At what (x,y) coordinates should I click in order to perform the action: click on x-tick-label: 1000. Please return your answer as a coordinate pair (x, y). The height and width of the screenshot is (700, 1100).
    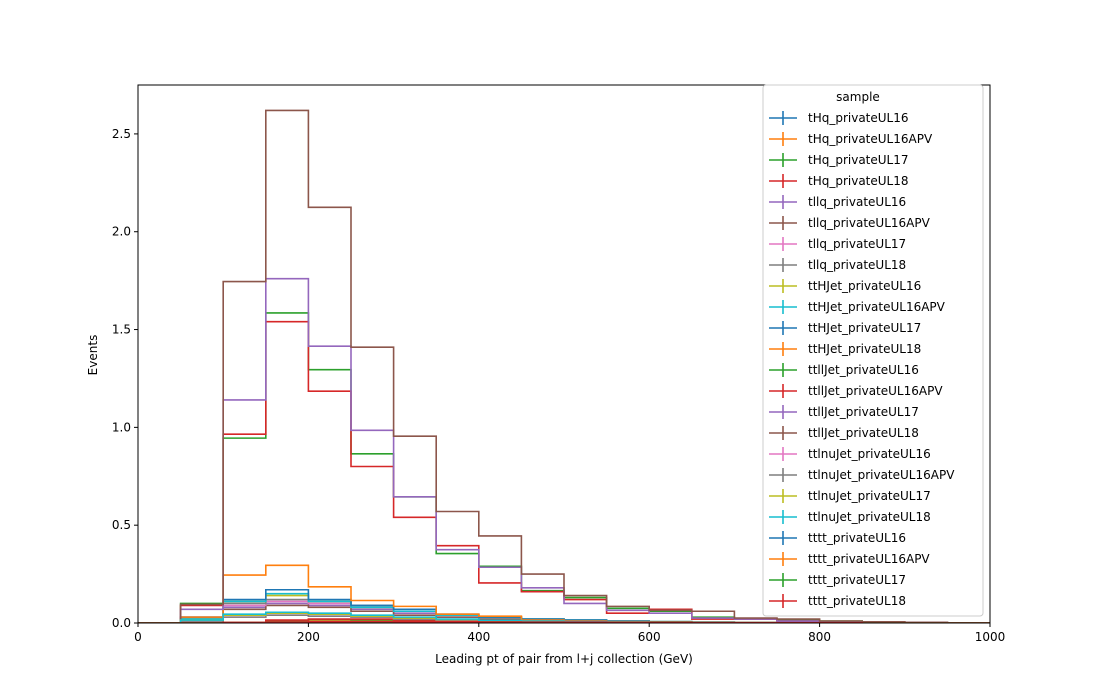
    Looking at the image, I should click on (990, 637).